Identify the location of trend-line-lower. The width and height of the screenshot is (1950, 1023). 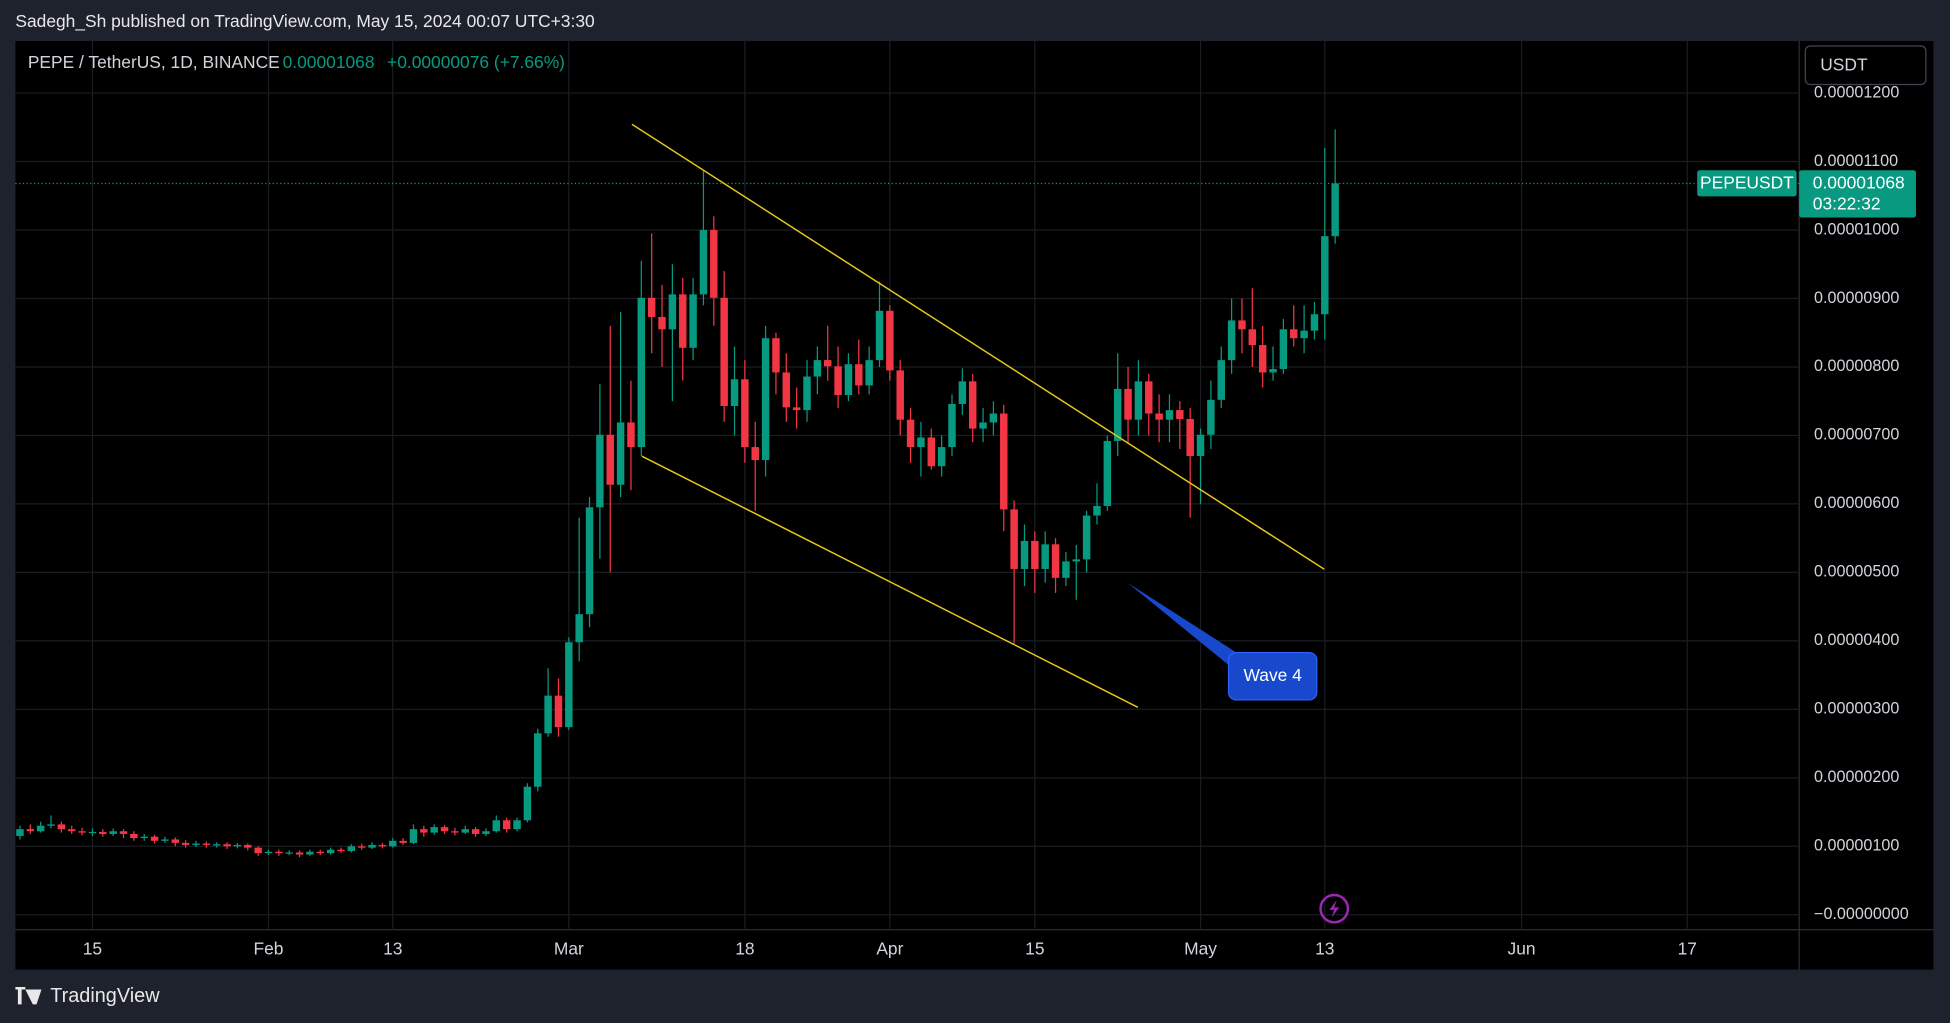
(890, 581).